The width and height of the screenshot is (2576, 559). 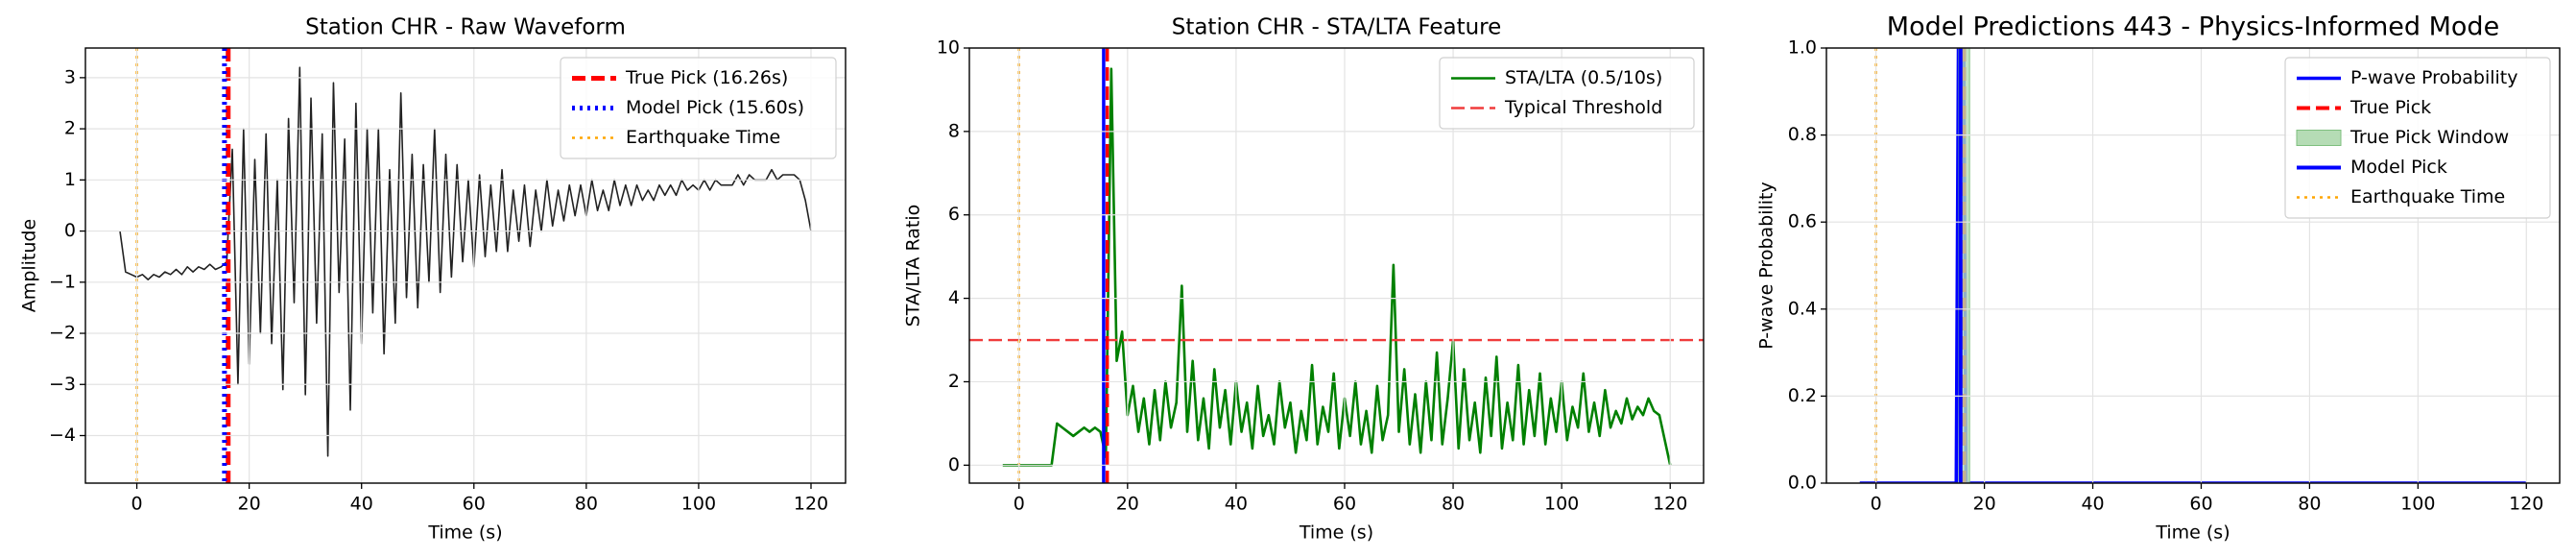 I want to click on legend-label: Model Pick (15.60s), so click(x=715, y=107).